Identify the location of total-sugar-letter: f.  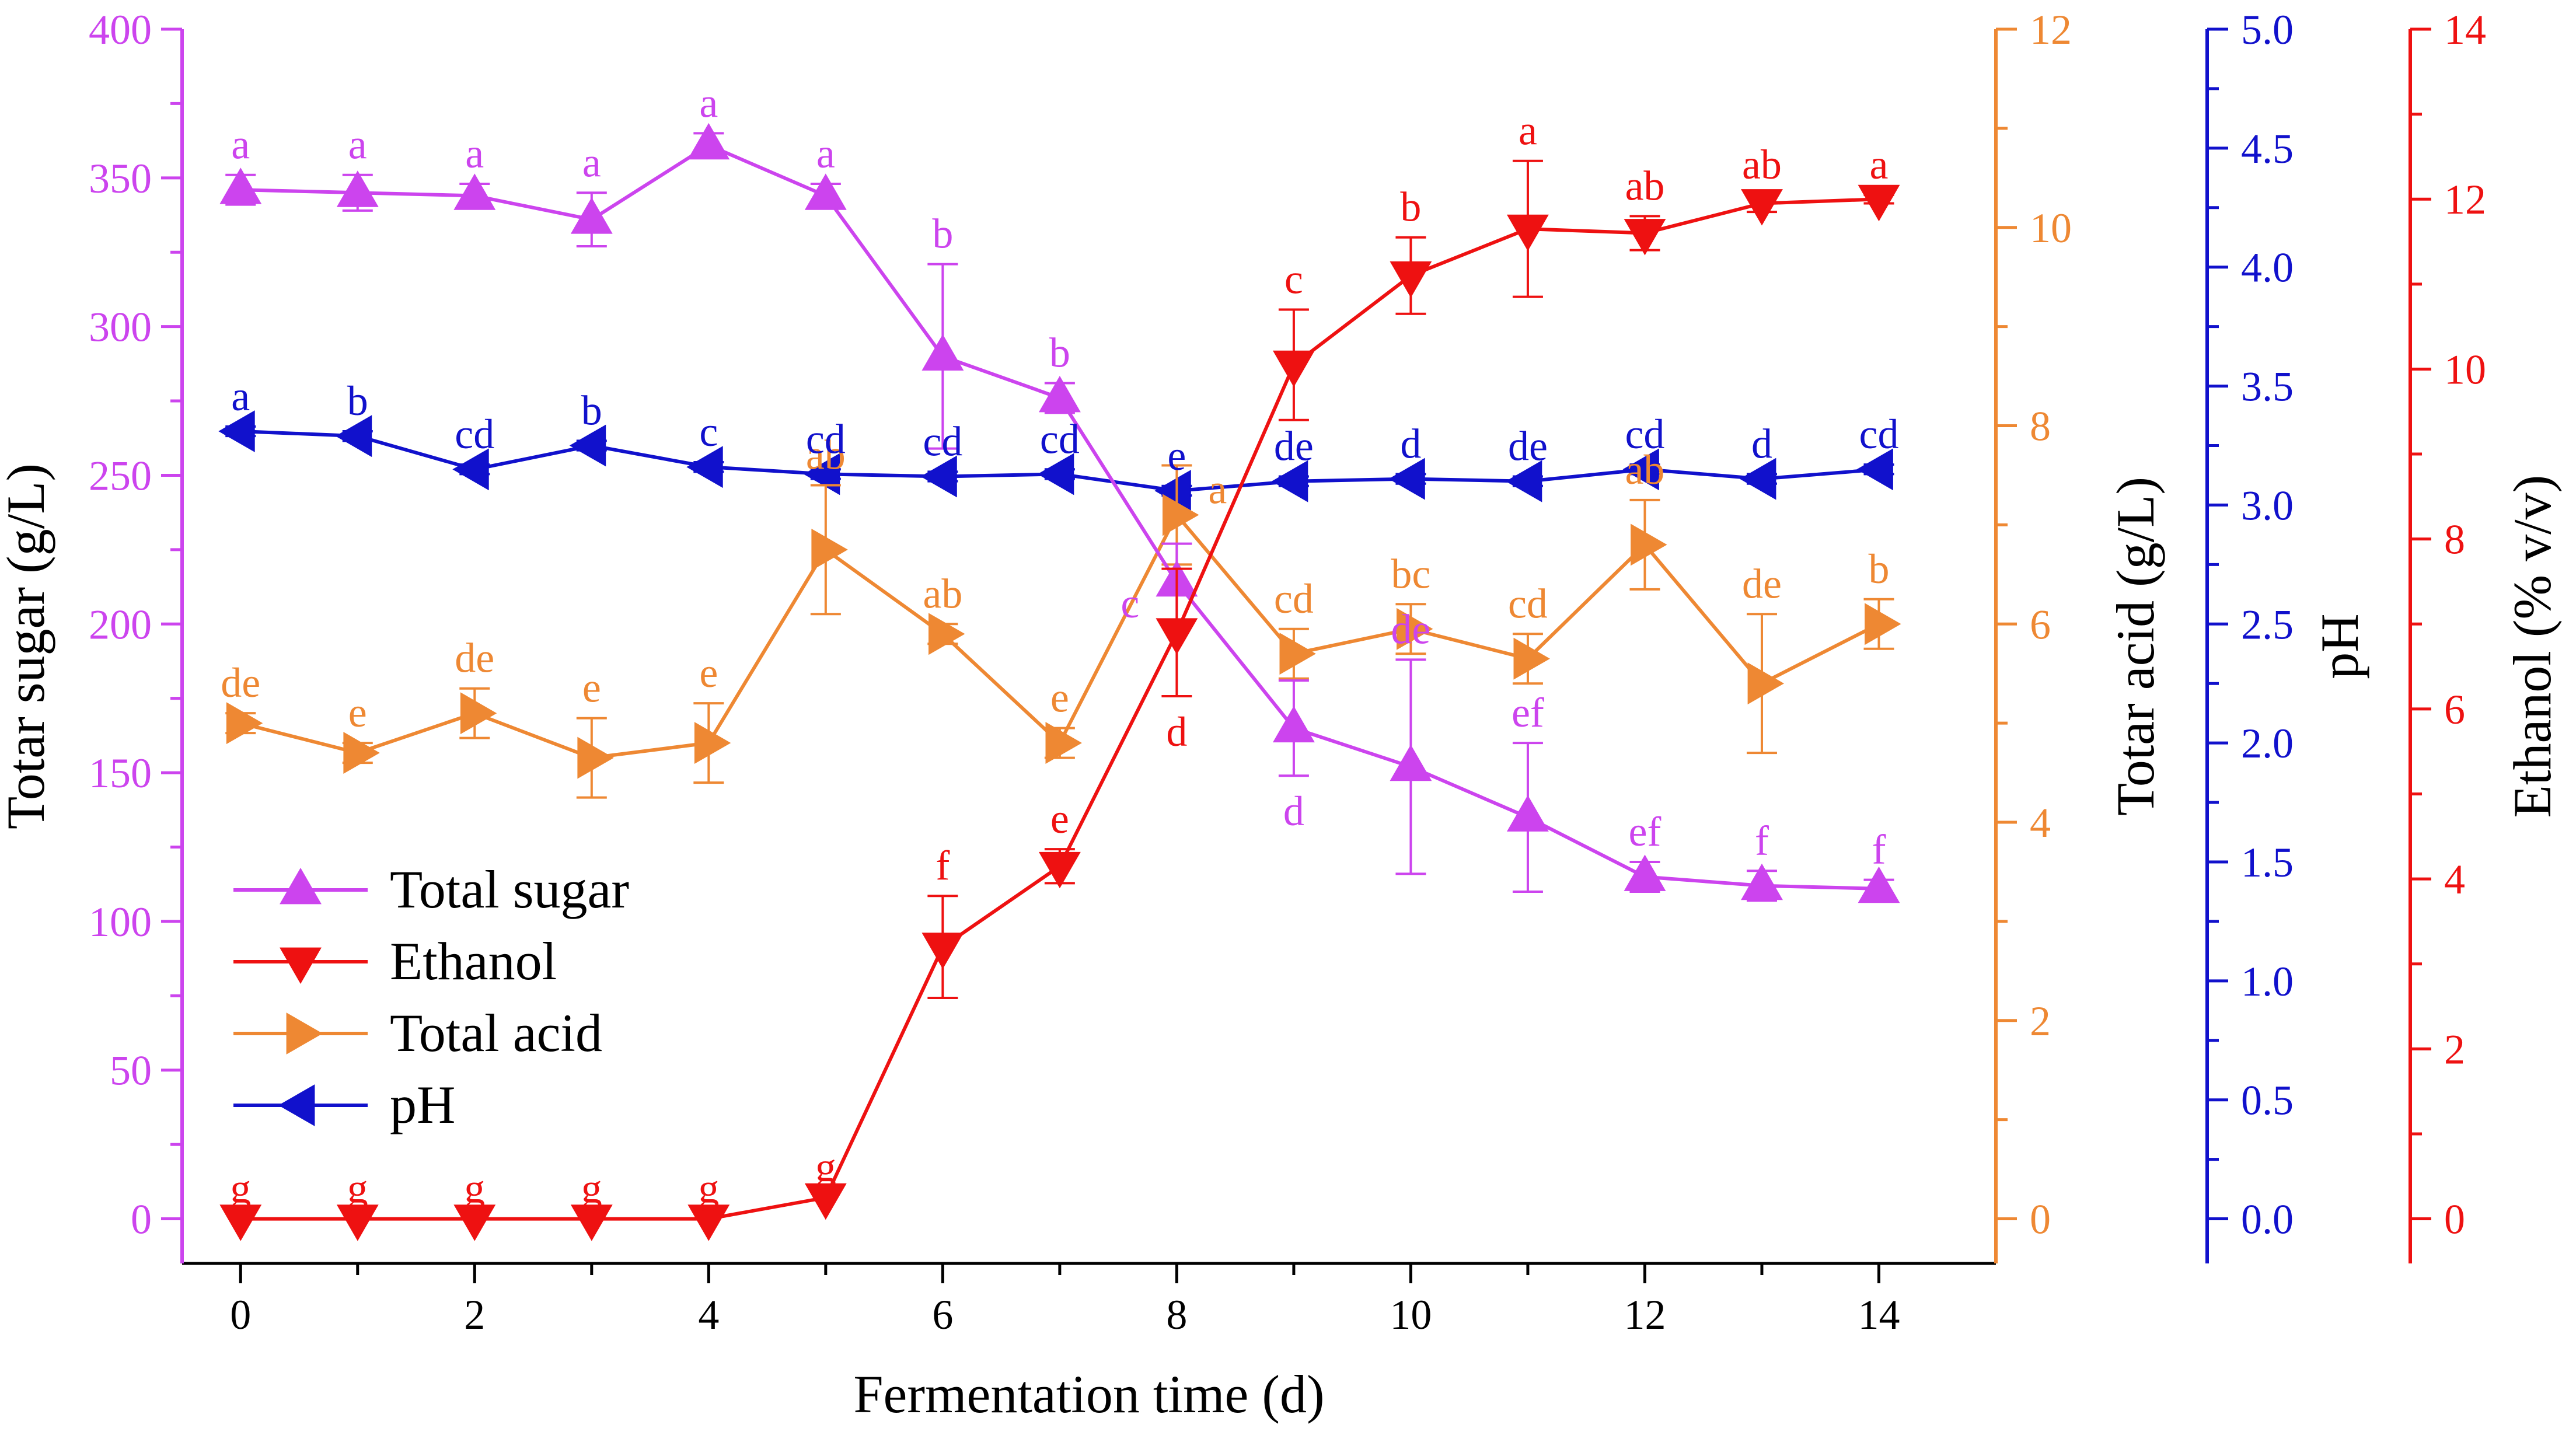
(1762, 840).